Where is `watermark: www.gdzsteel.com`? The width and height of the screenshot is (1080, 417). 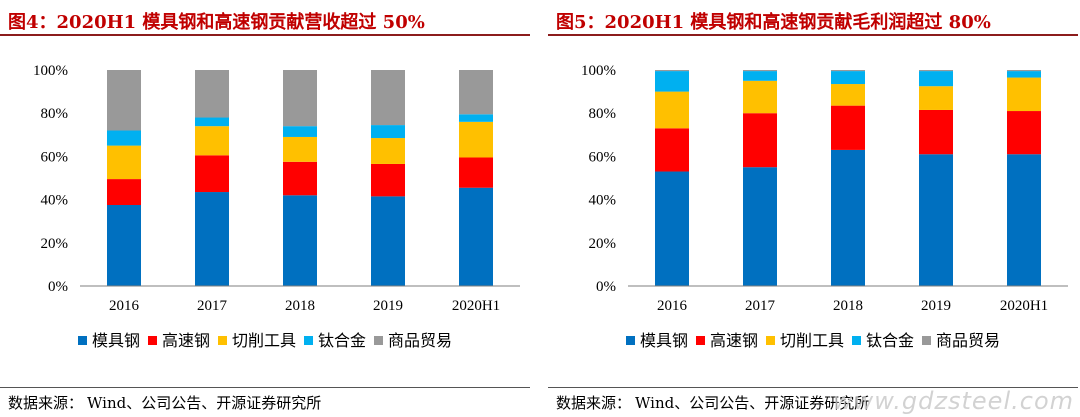
watermark: www.gdzsteel.com is located at coordinates (953, 401).